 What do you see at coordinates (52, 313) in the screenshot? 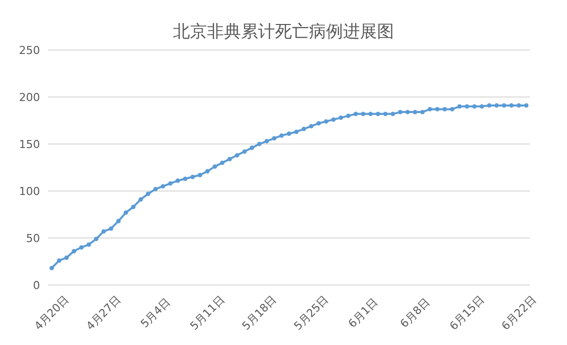
I see `x-tick-label: 4月20日` at bounding box center [52, 313].